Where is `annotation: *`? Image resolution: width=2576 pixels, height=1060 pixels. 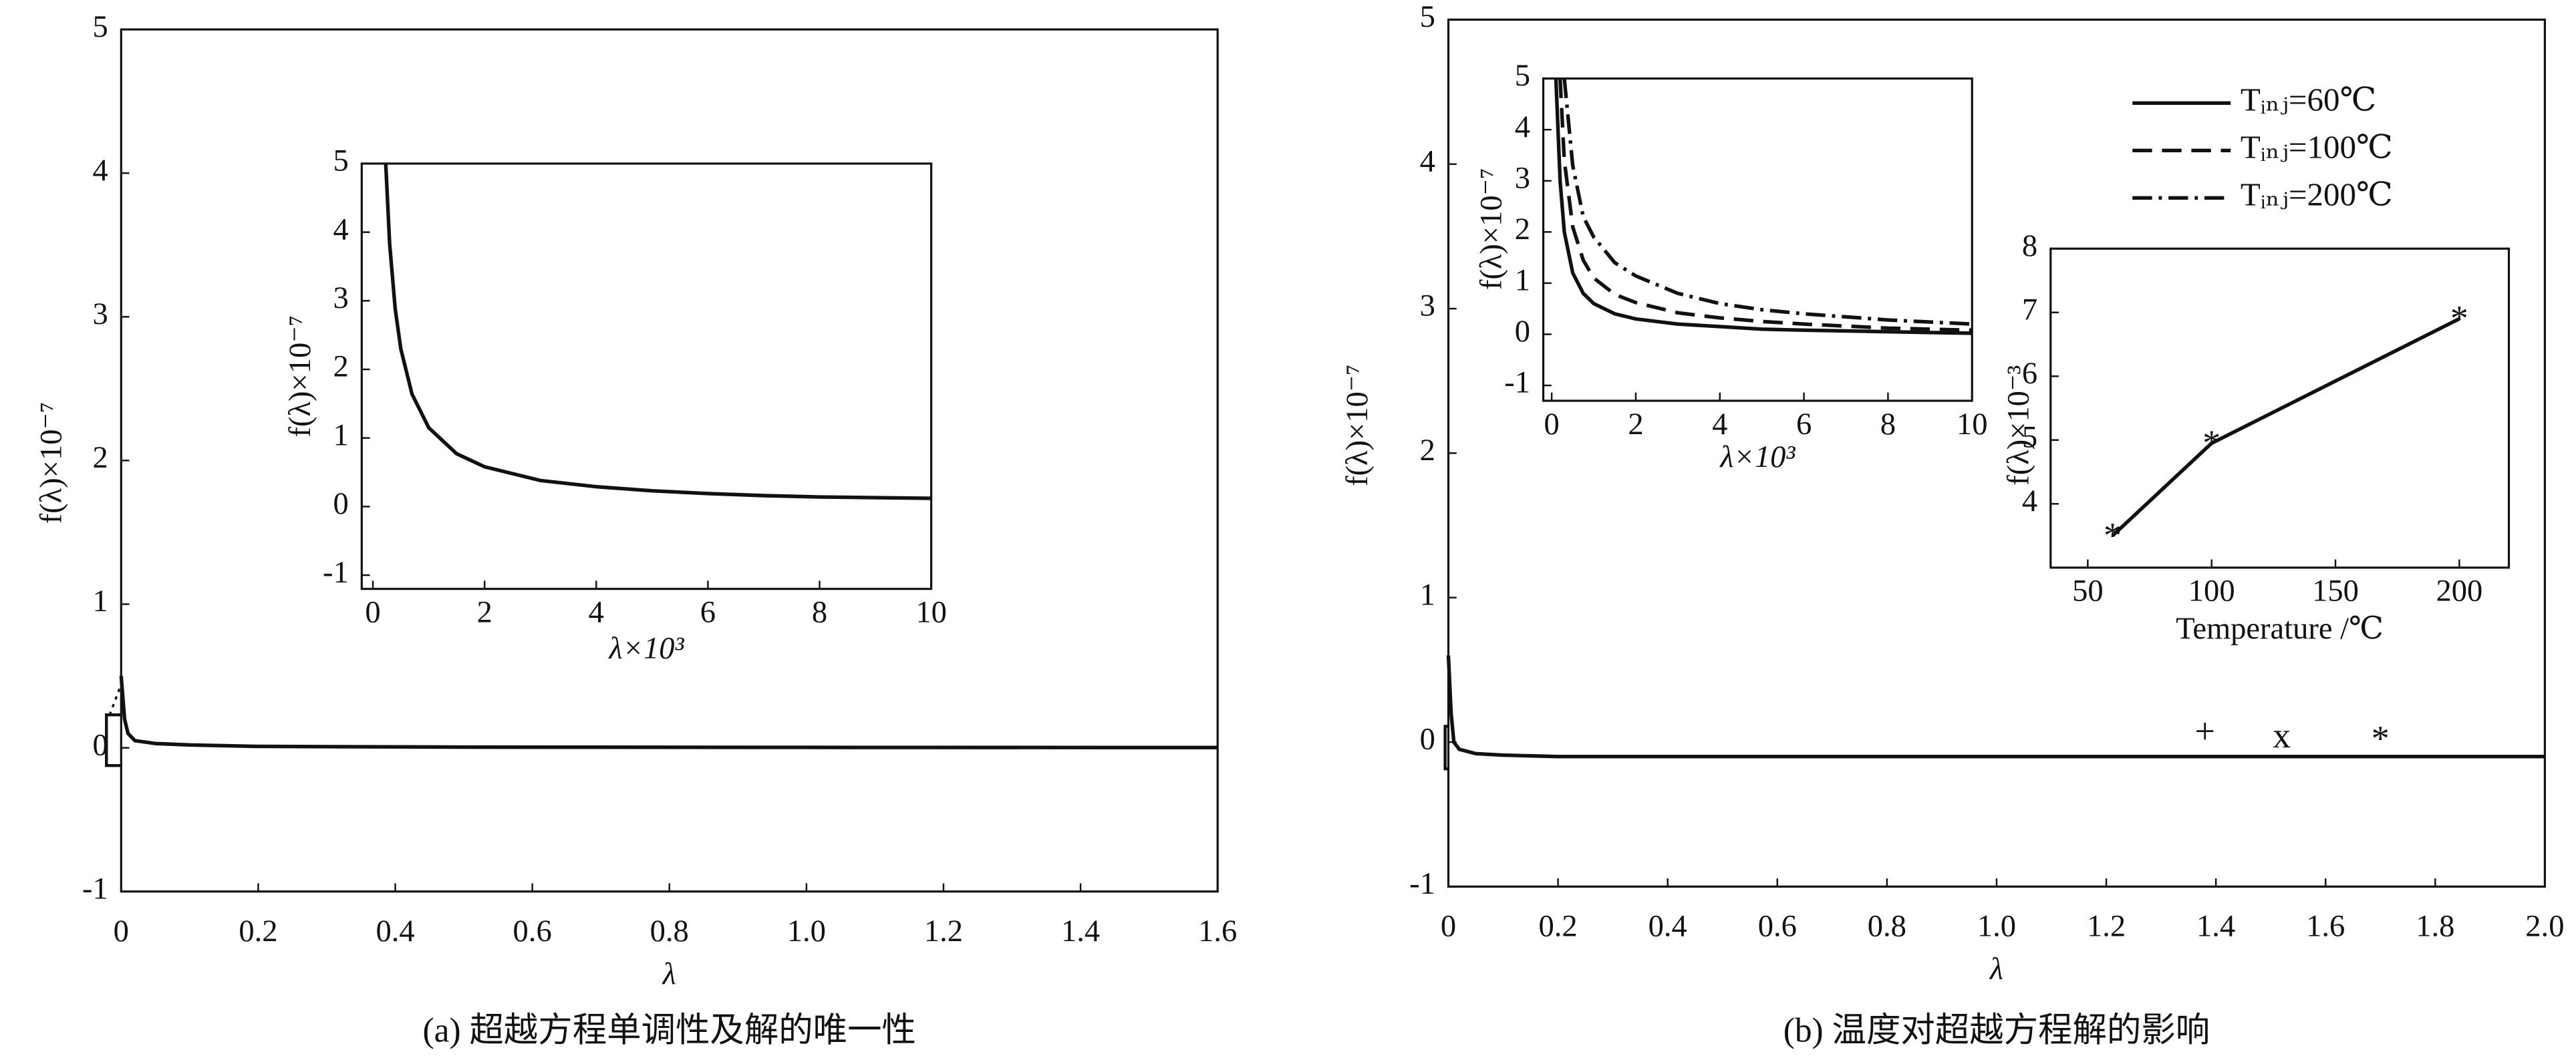 annotation: * is located at coordinates (2381, 738).